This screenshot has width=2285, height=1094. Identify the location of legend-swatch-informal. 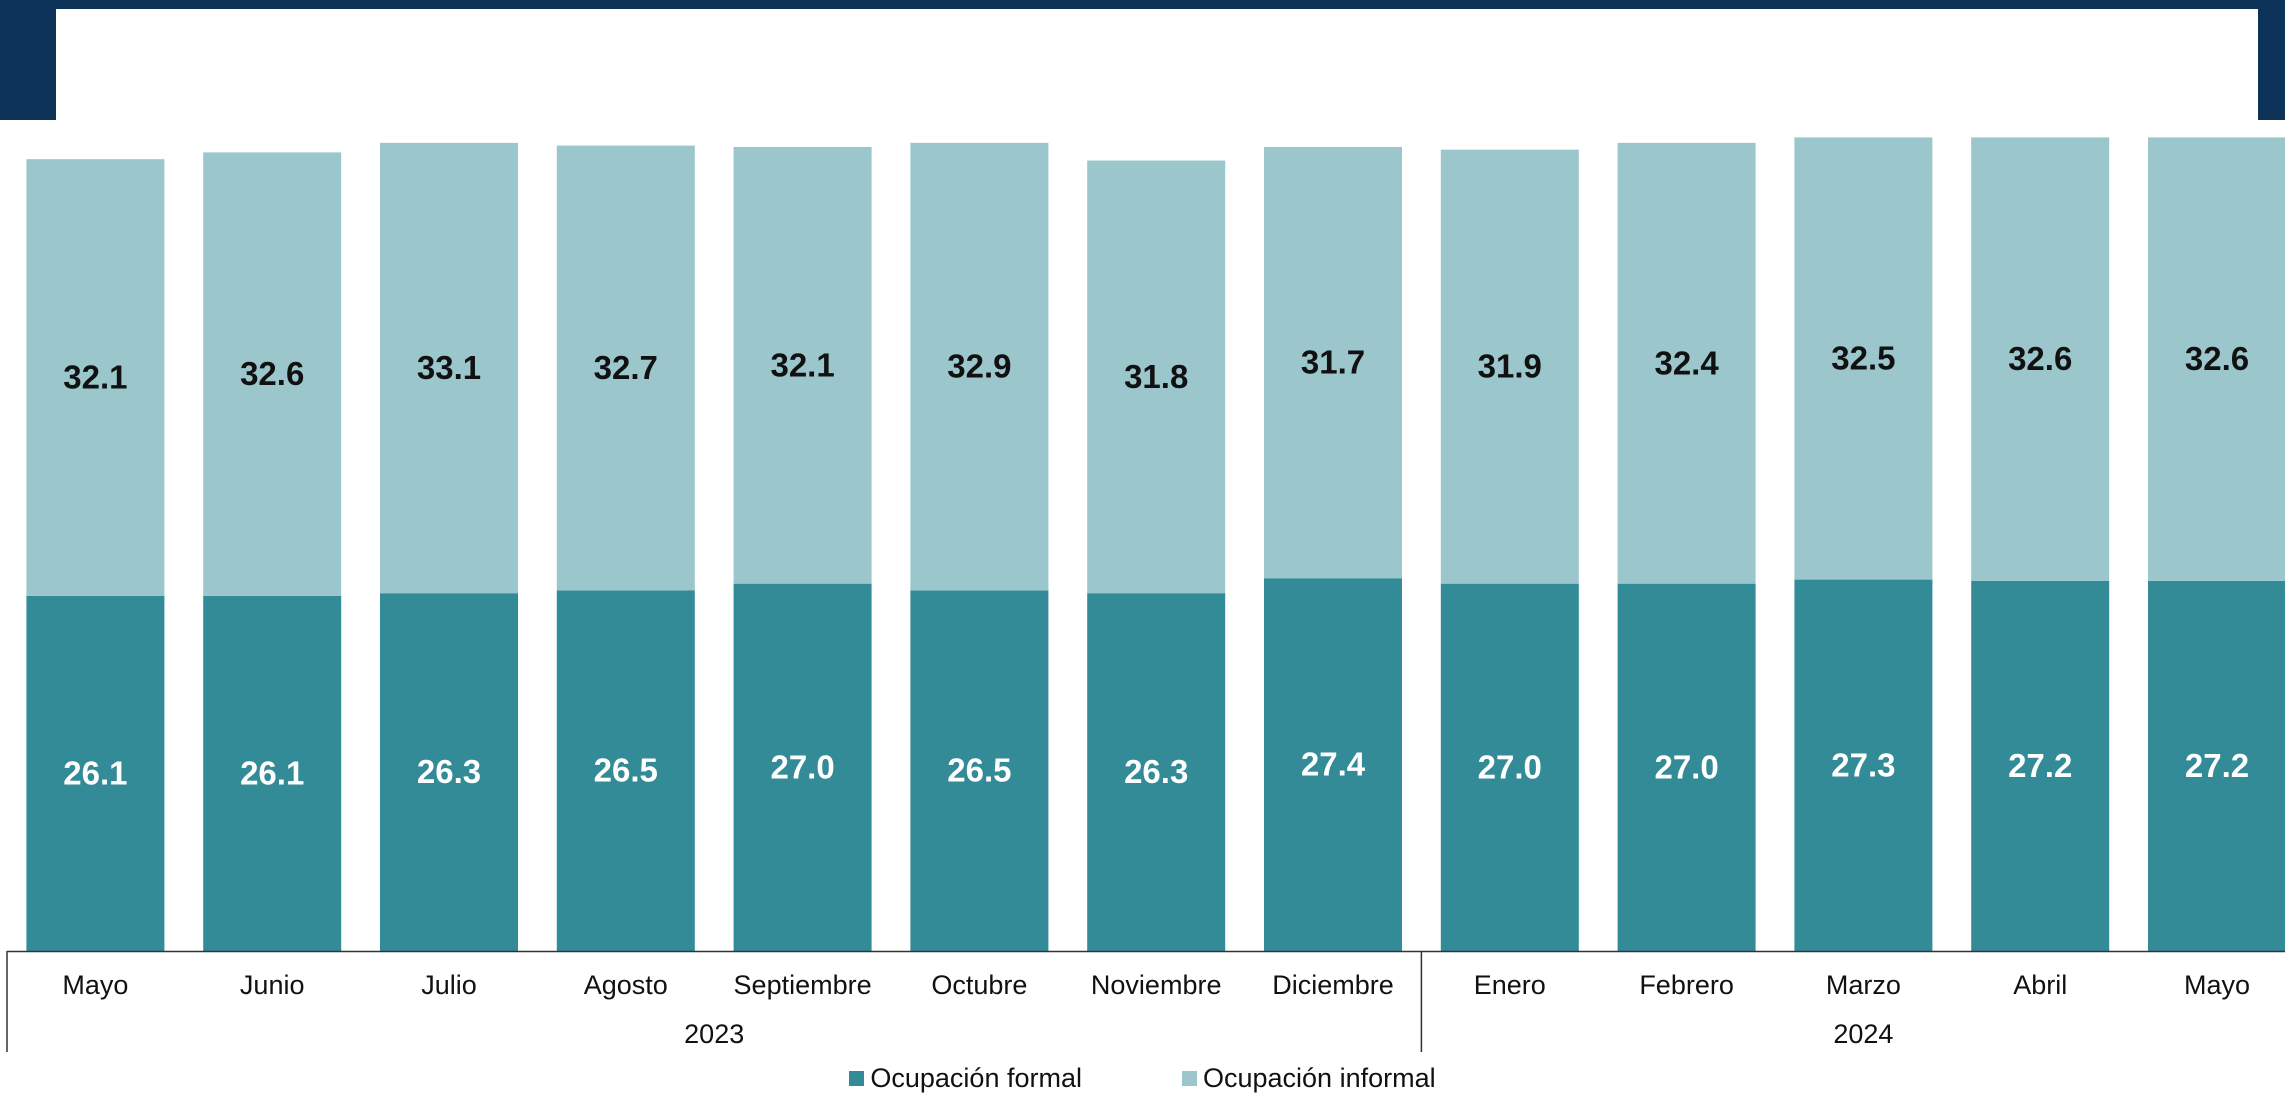
(1189, 1078).